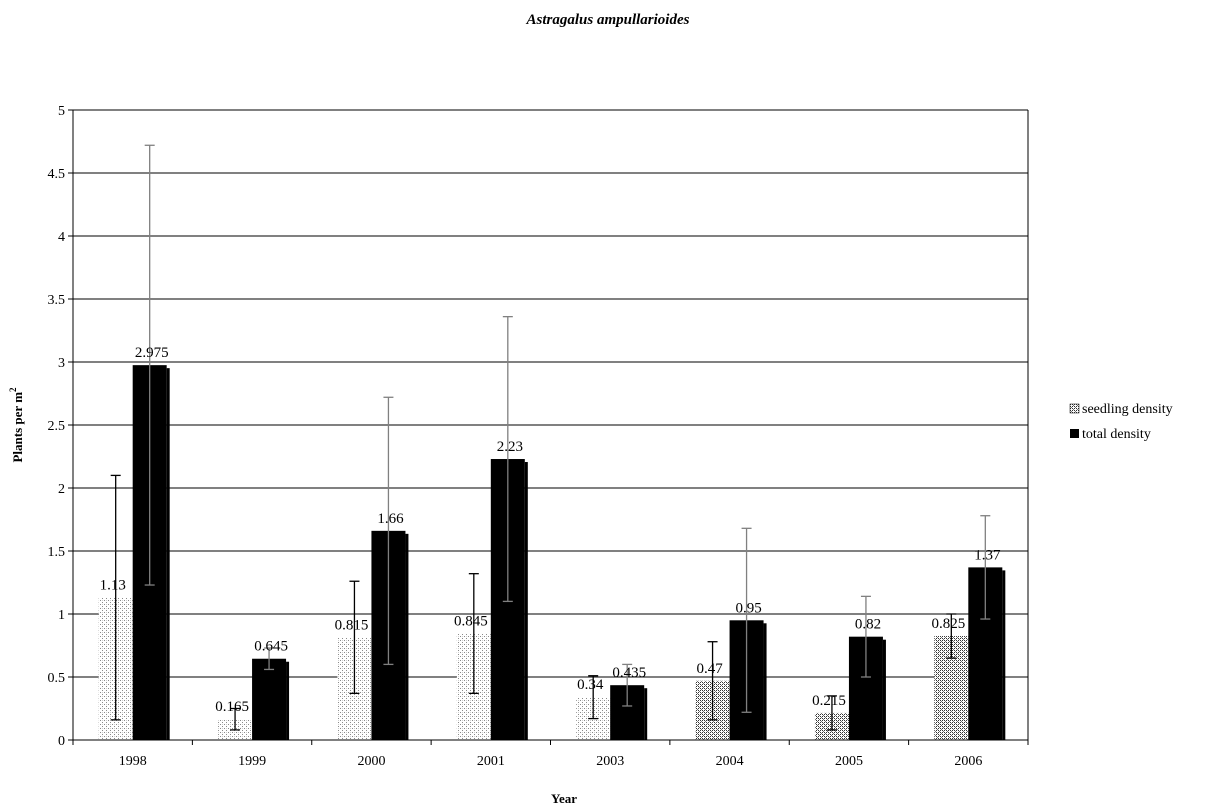 The height and width of the screenshot is (808, 1217). I want to click on legend: seedling density total density, so click(1121, 422).